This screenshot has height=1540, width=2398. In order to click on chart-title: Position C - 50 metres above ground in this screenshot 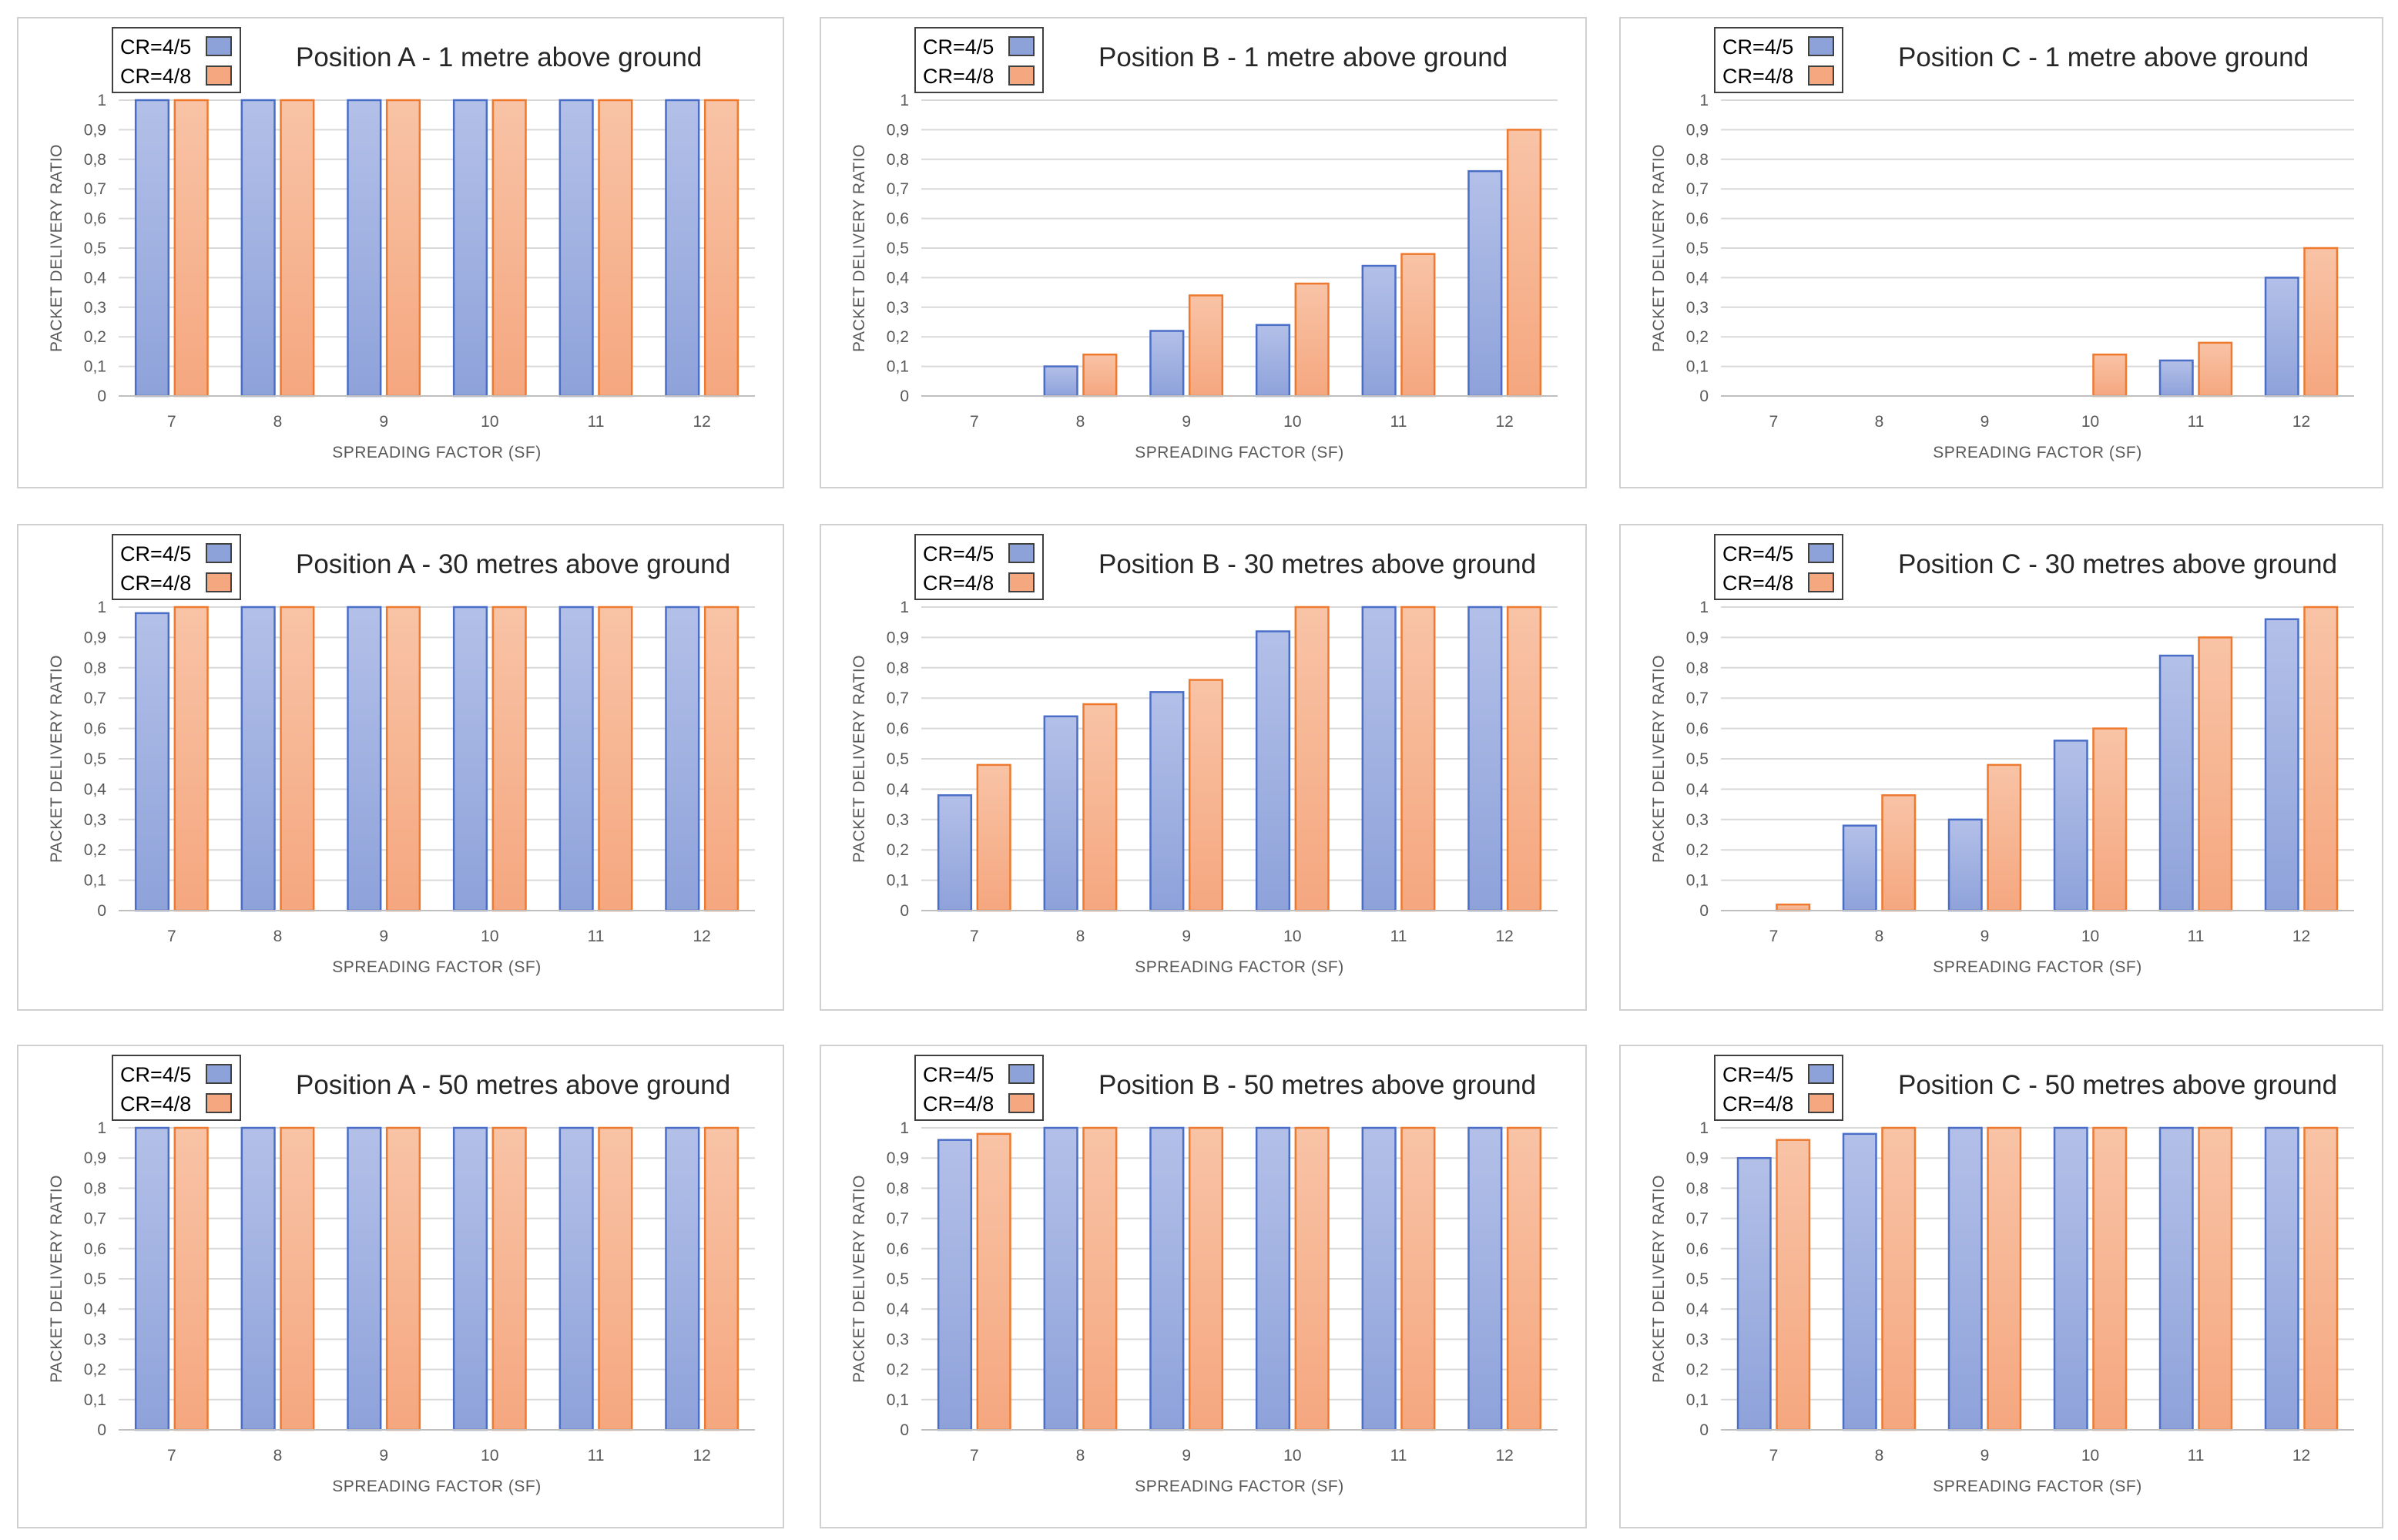, I will do `click(2117, 1085)`.